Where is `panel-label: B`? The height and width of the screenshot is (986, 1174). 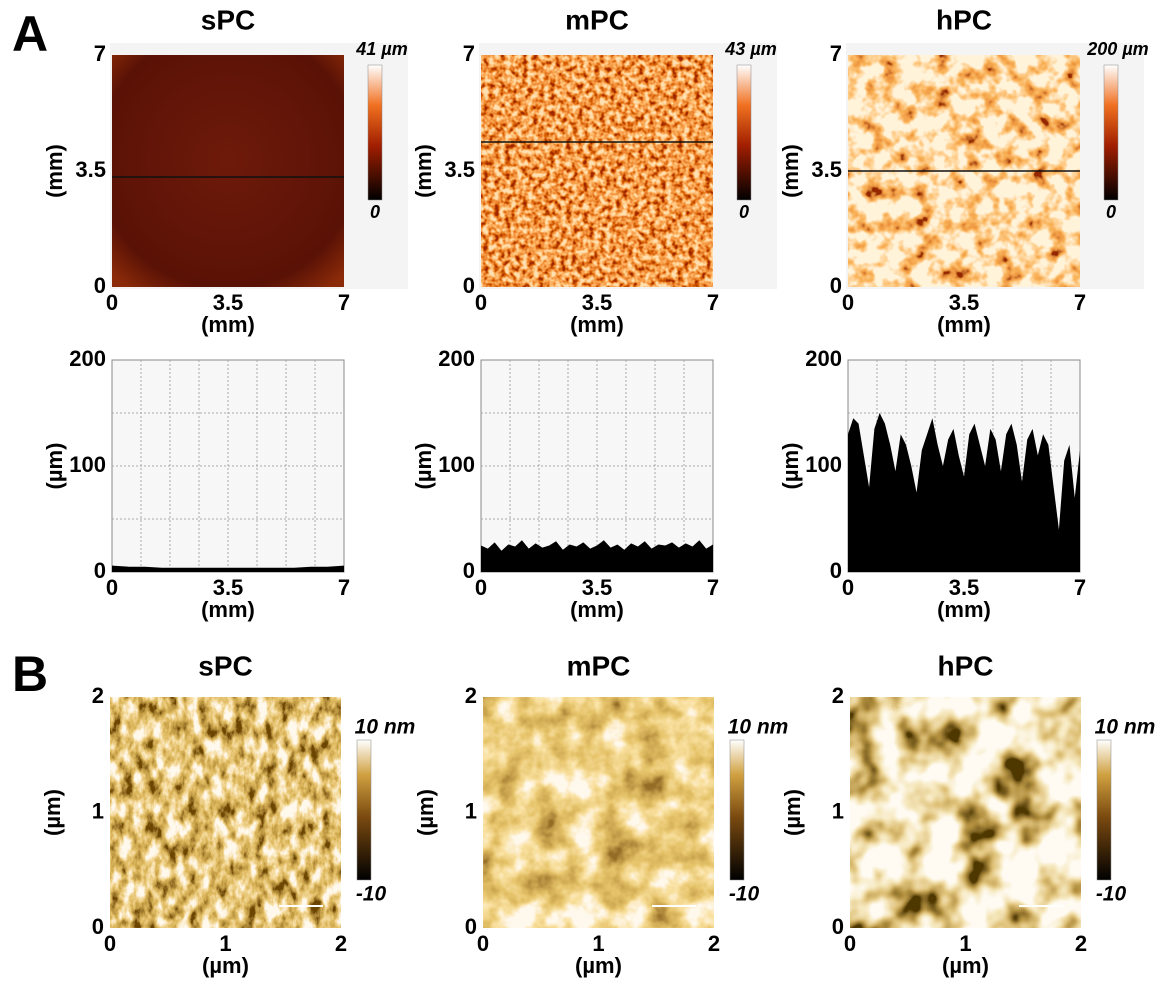 panel-label: B is located at coordinates (30, 674).